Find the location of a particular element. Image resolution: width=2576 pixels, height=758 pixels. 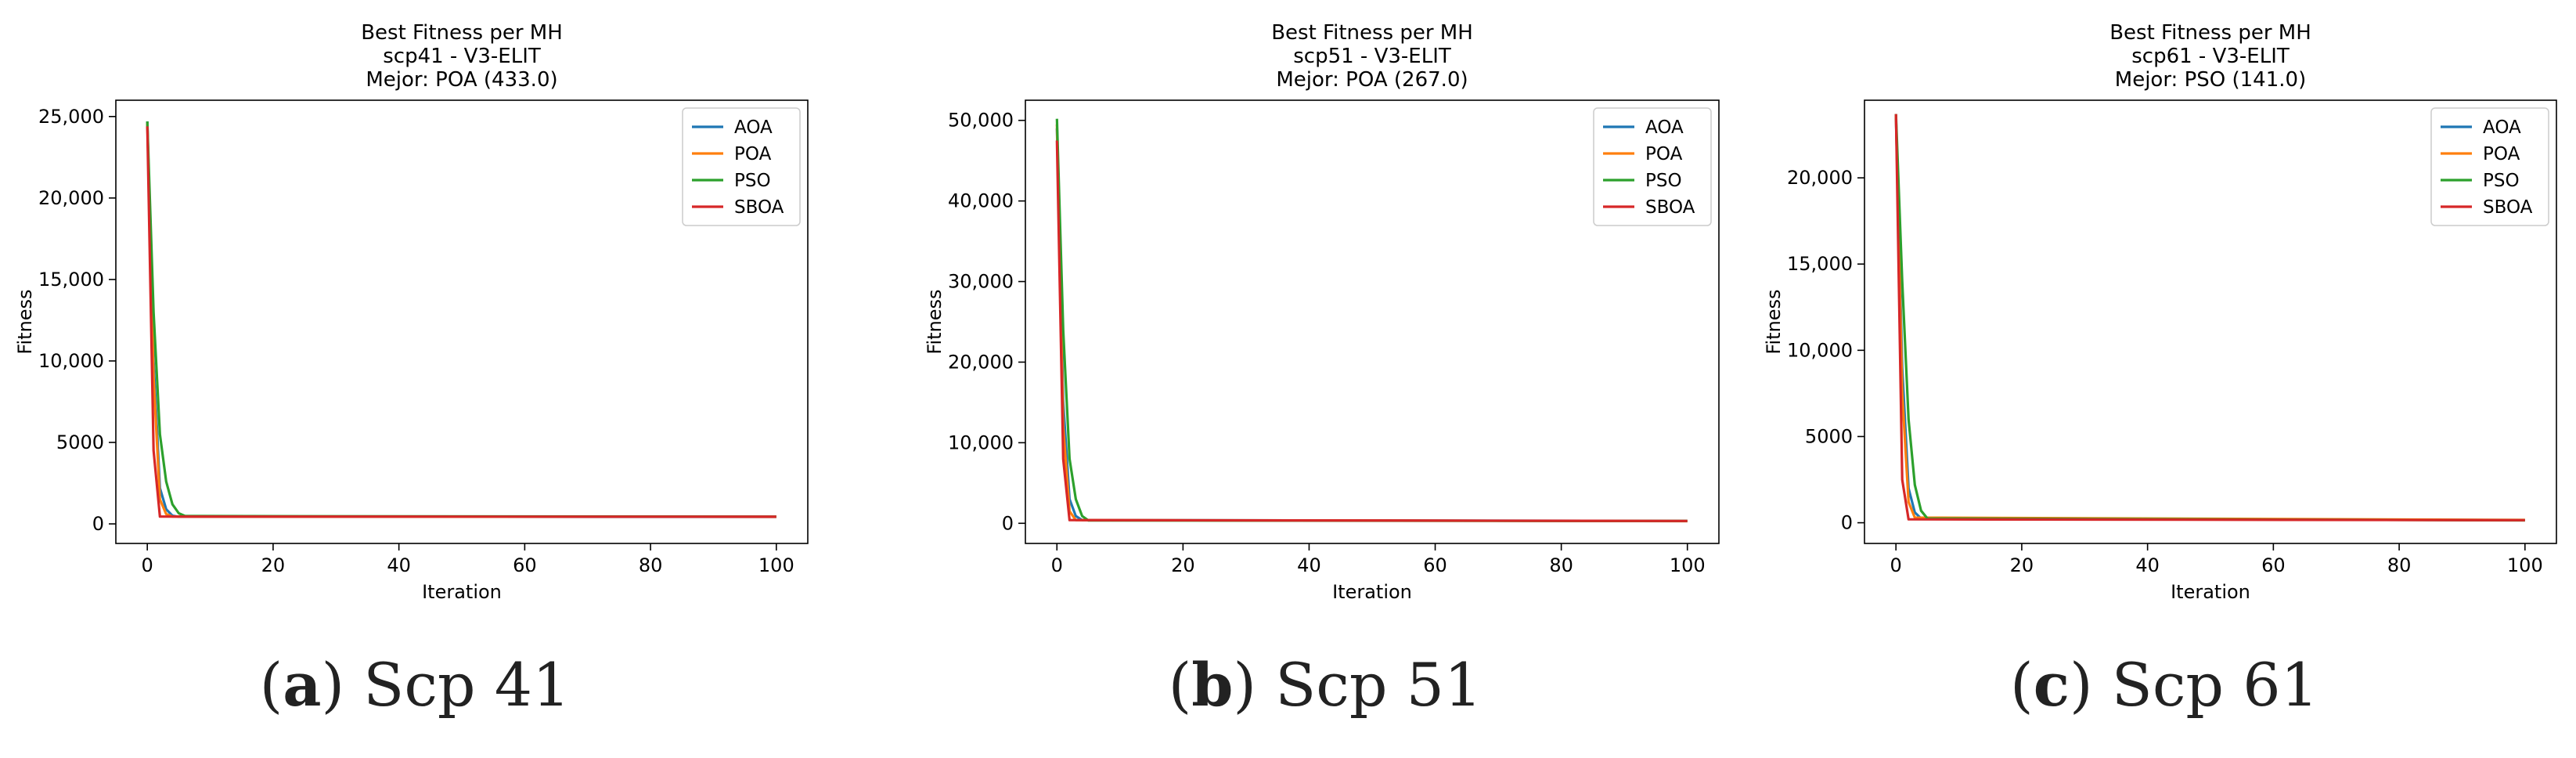

chart-title-line: Mejor: POA (267.0) is located at coordinates (1372, 80).